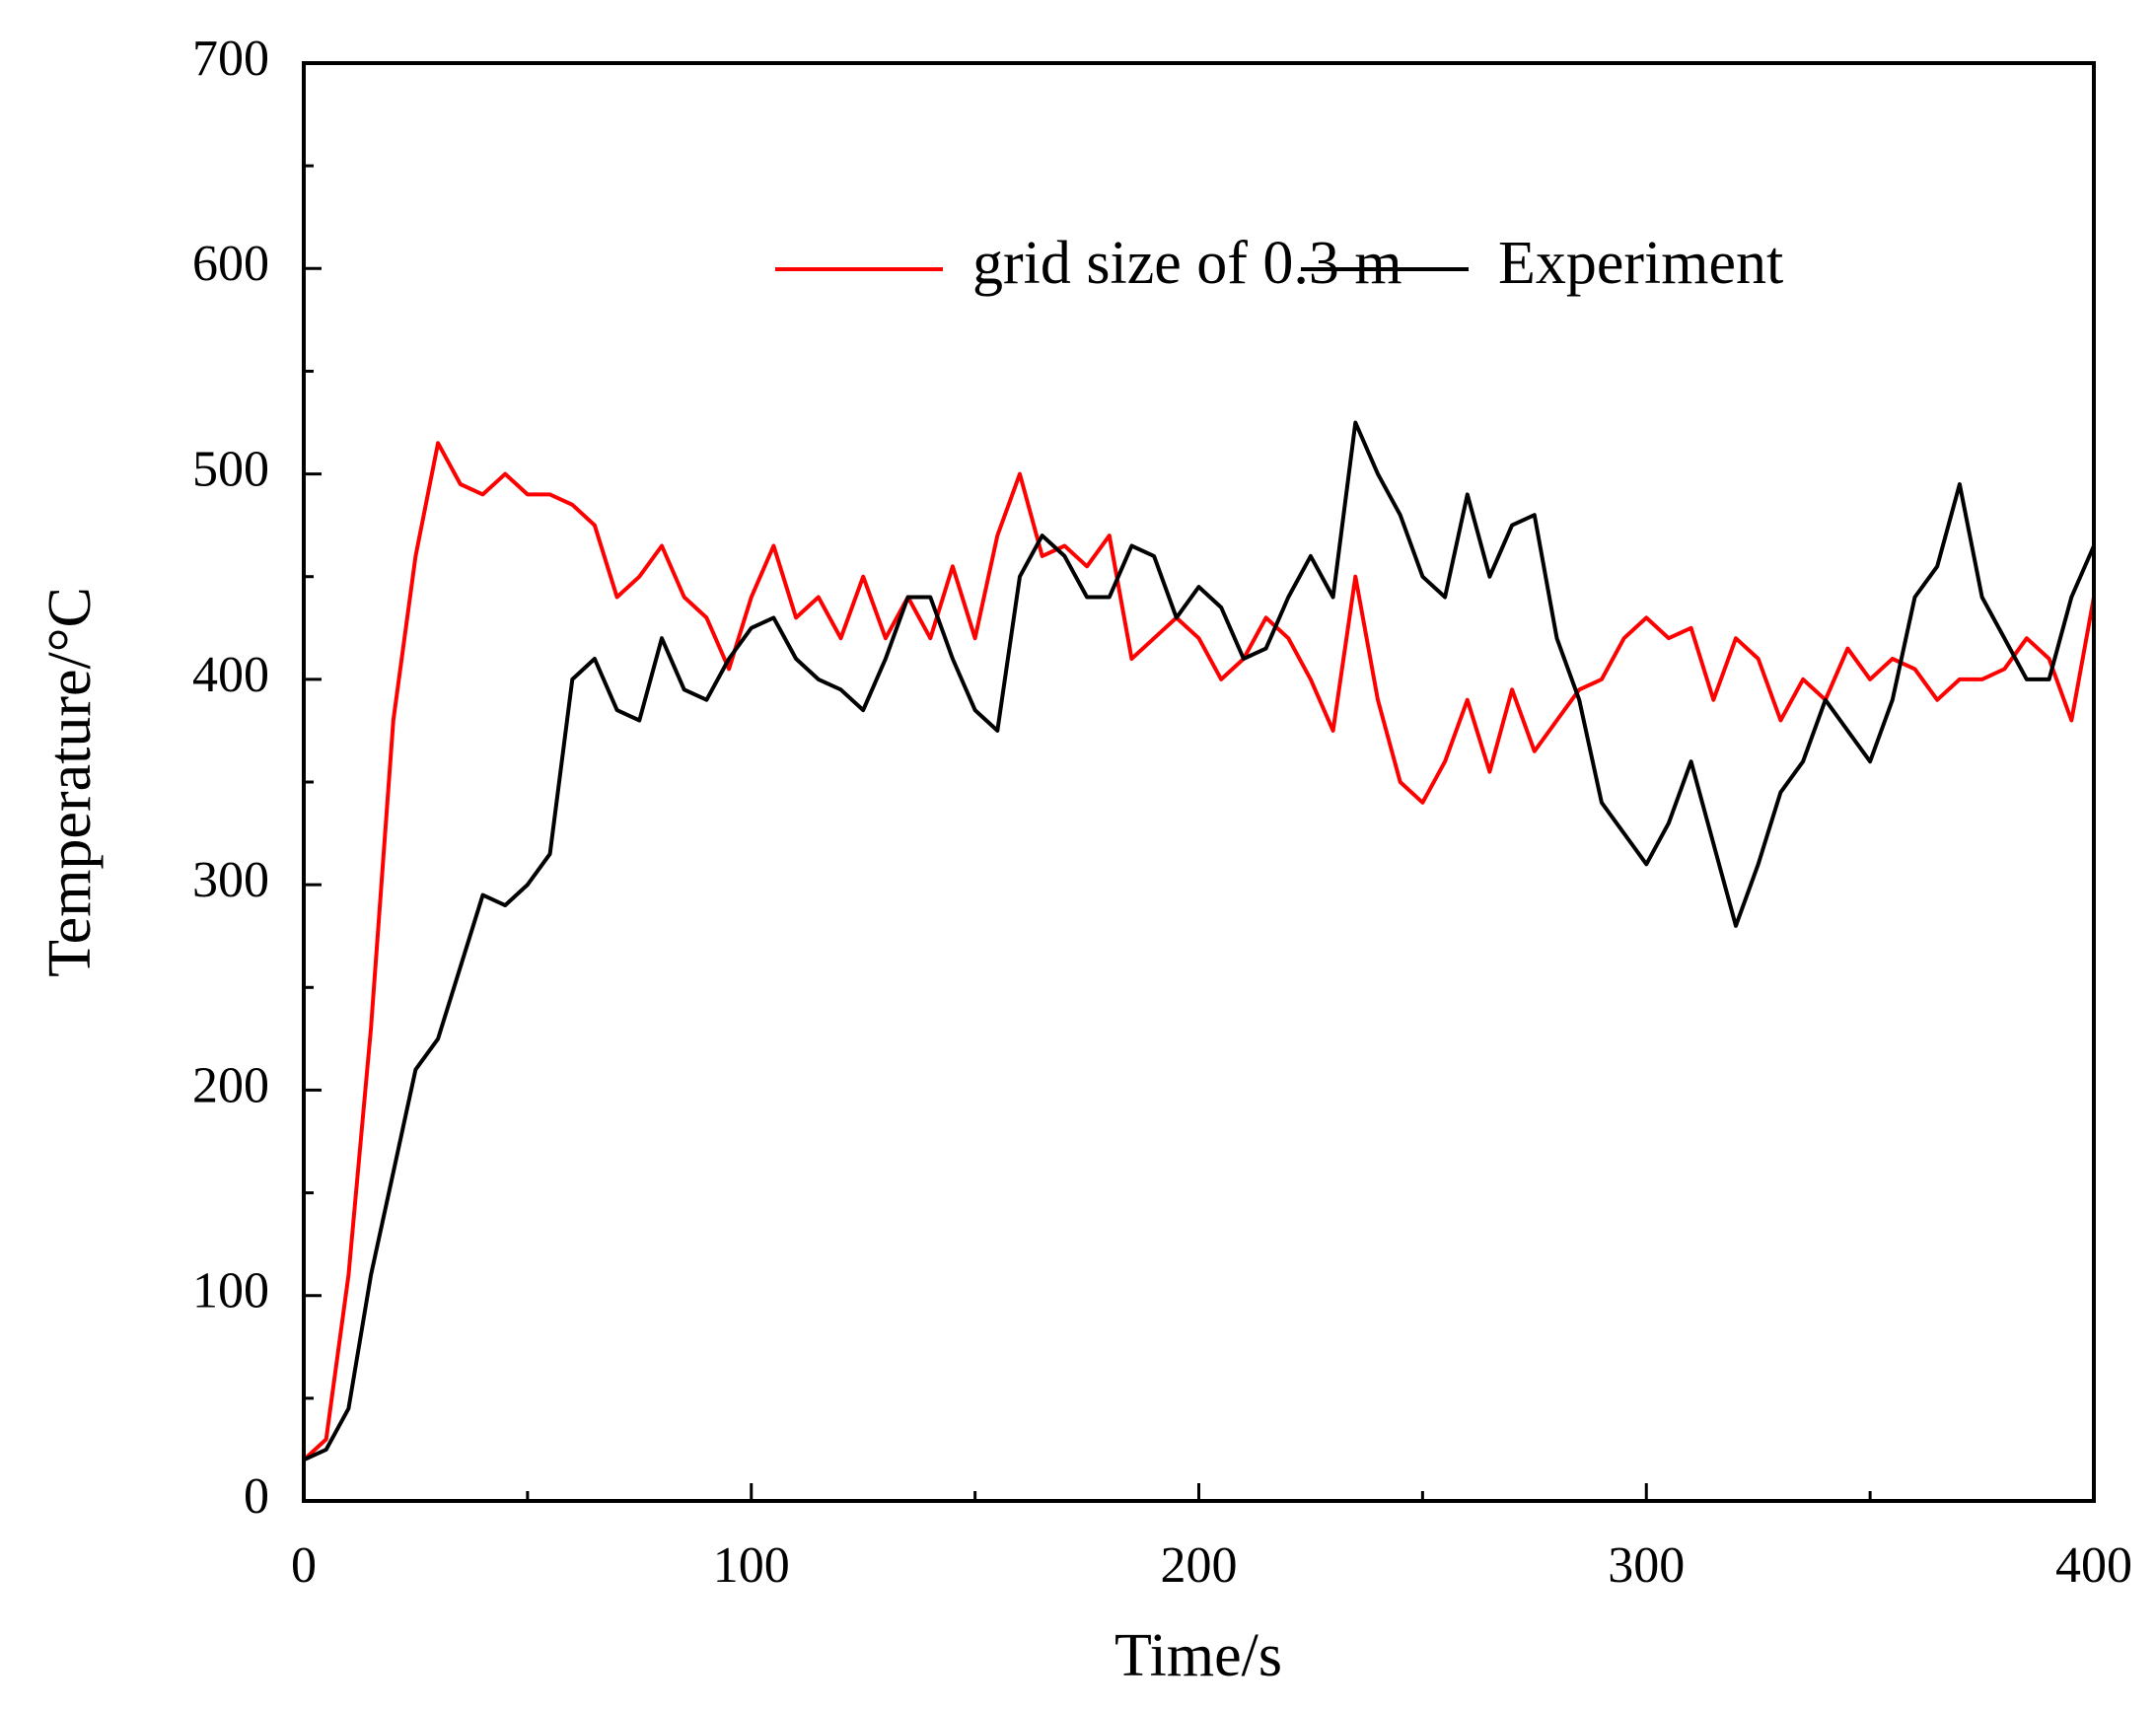 The height and width of the screenshot is (1711, 2156). What do you see at coordinates (2093, 1565) in the screenshot?
I see `x-tick-label: 400` at bounding box center [2093, 1565].